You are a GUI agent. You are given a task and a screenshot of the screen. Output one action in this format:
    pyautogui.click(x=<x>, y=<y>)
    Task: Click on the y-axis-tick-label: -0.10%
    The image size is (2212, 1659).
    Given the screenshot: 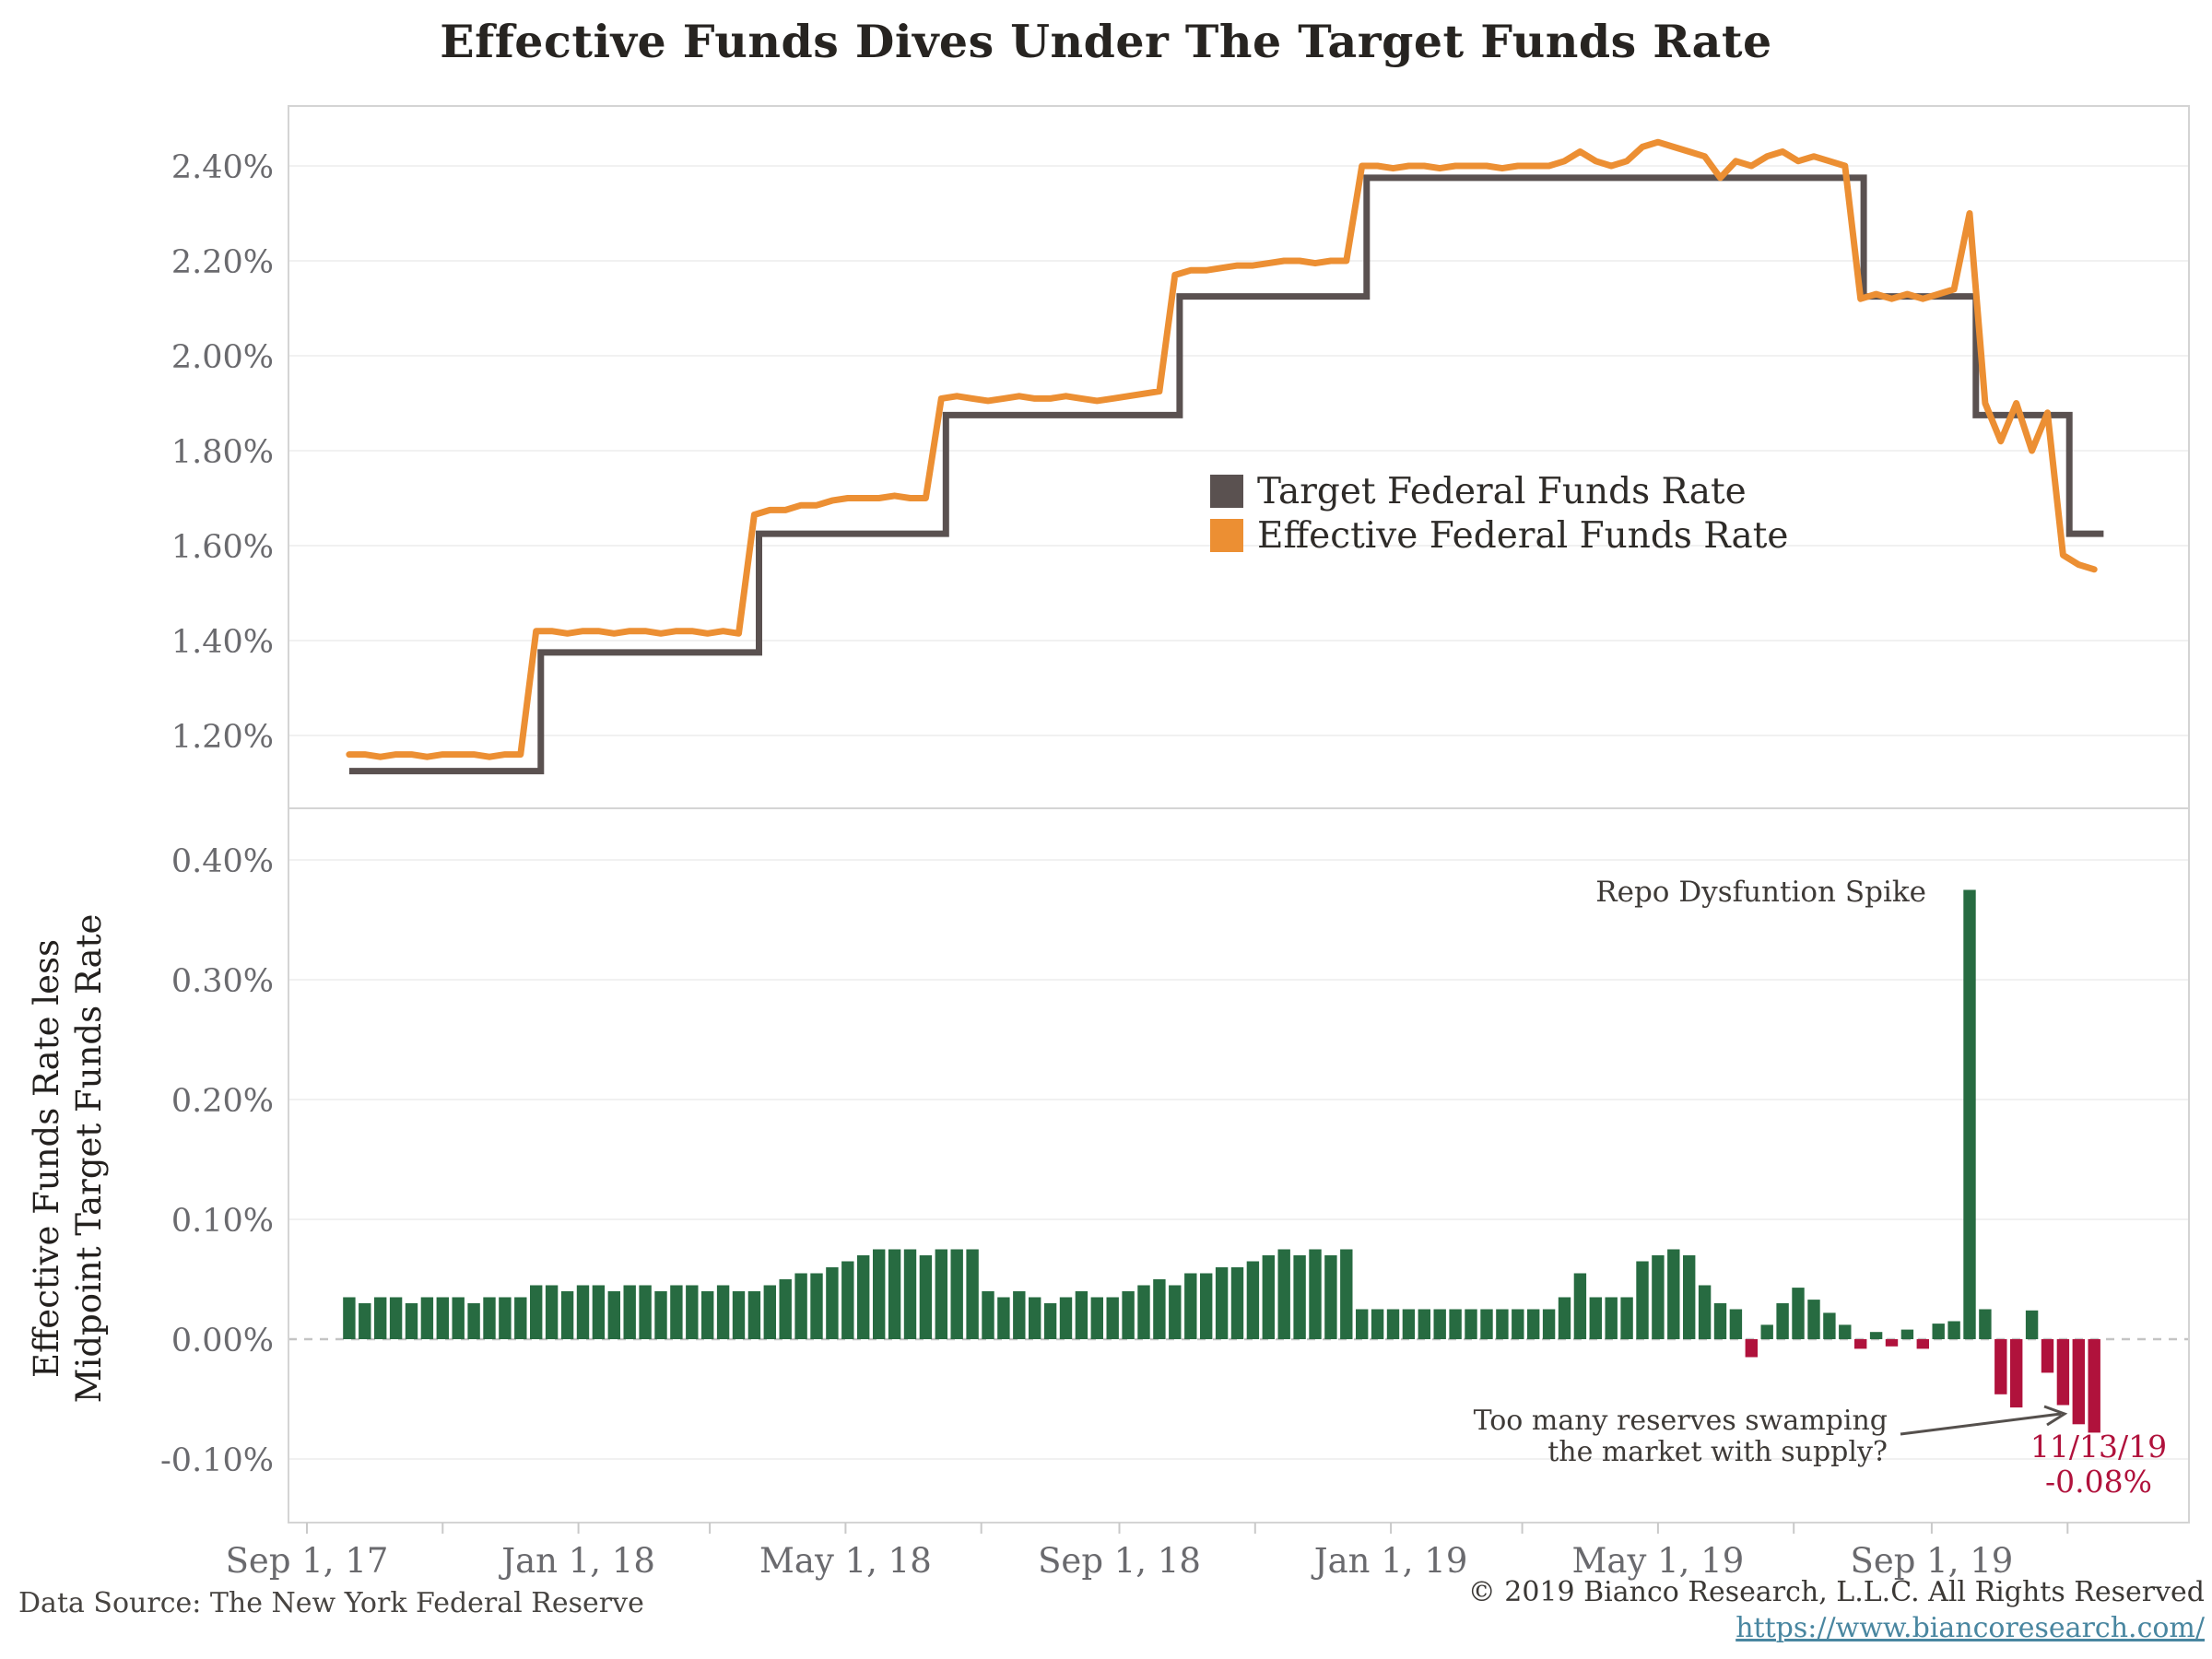 What is the action you would take?
    pyautogui.click(x=217, y=1460)
    